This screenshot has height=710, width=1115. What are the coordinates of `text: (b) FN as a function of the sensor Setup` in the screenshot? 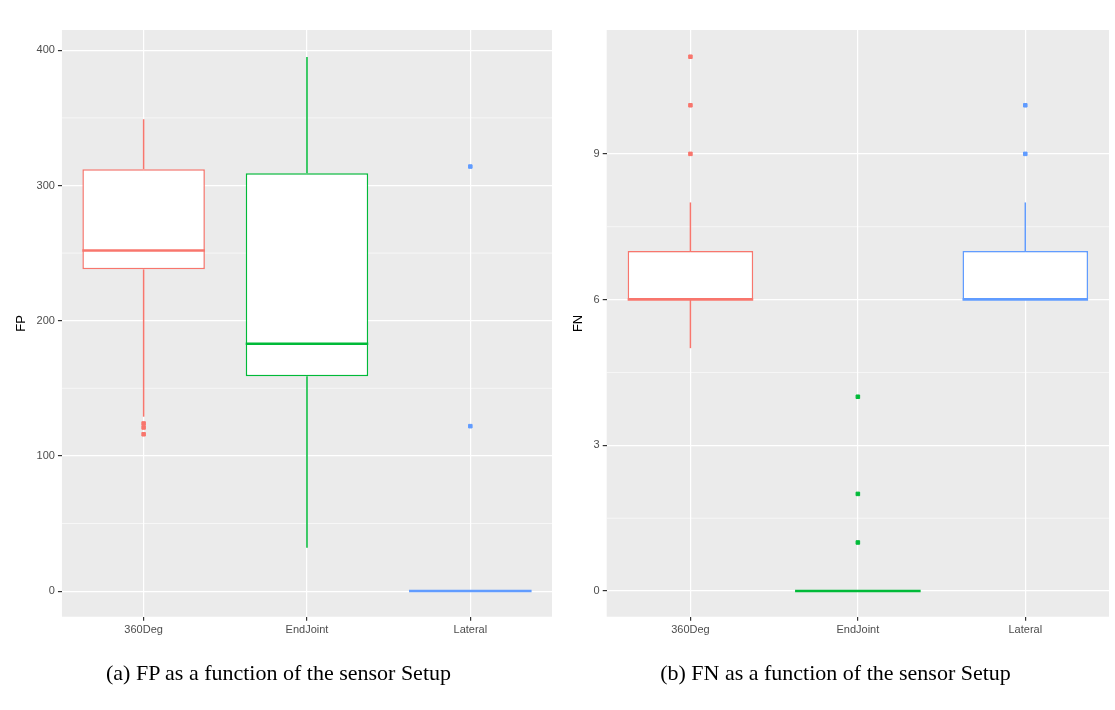 It's located at (835, 673).